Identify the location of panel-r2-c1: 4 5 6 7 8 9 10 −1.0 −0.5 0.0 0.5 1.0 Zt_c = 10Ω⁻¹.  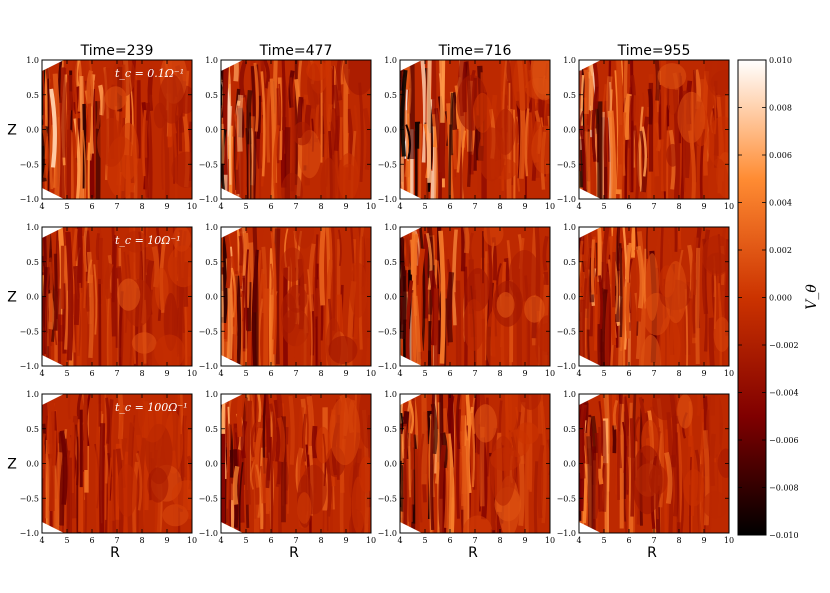
(102, 300).